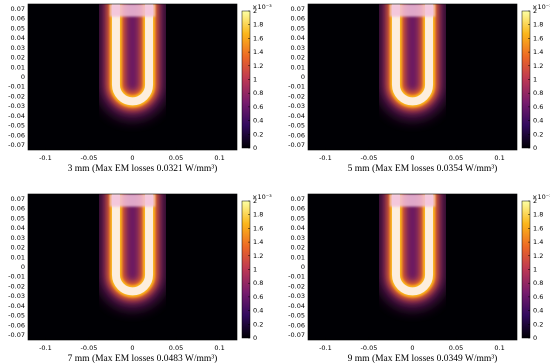 The width and height of the screenshot is (550, 363). Describe the element at coordinates (143, 358) in the screenshot. I see `caption: 7 mm (Max EM losses 0.0483 W/mm³)` at that location.